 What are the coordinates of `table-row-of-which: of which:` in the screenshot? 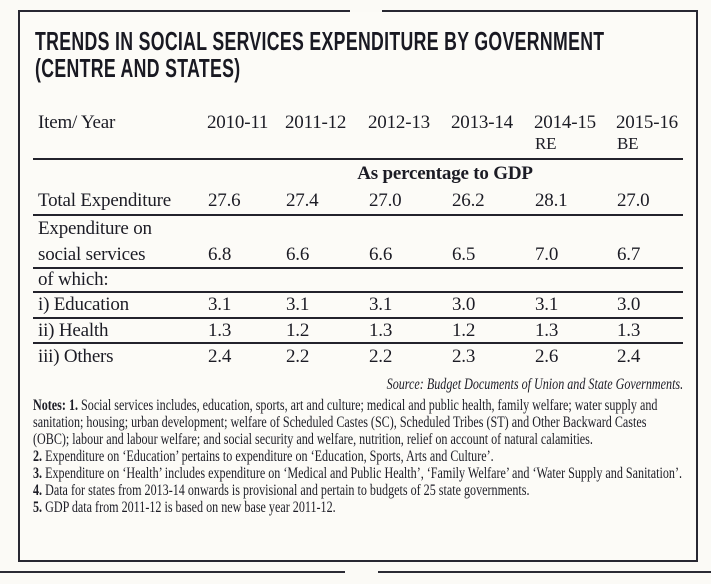 It's located at (358, 281).